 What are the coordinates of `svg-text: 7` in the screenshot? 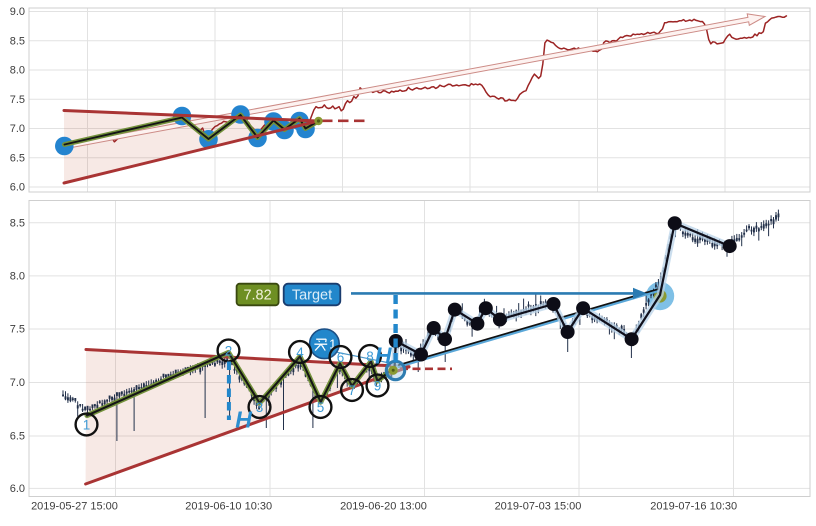 It's located at (352, 390).